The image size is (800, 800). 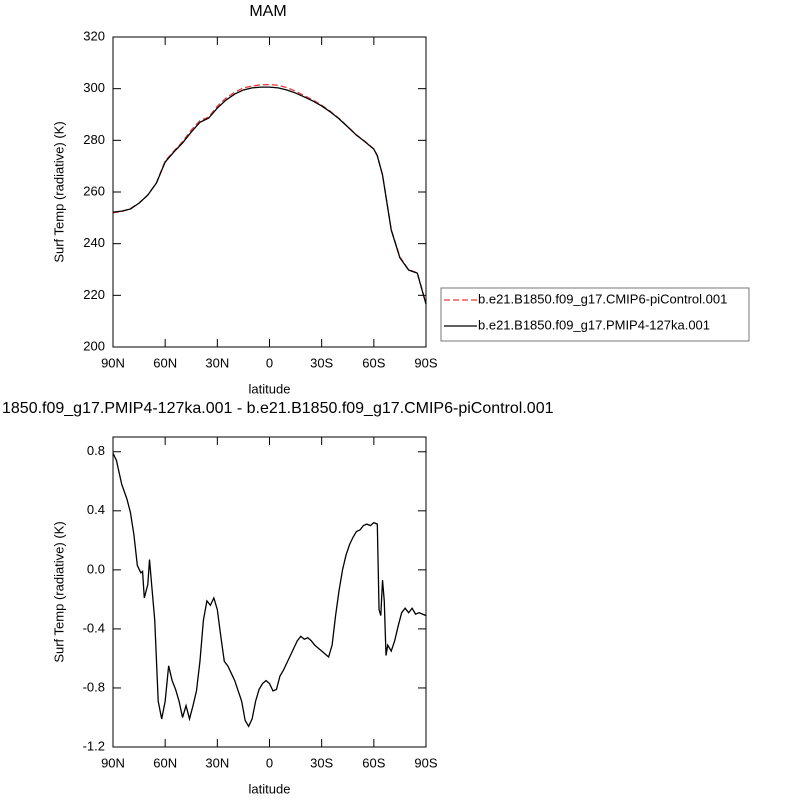 What do you see at coordinates (595, 314) in the screenshot?
I see `legend-box` at bounding box center [595, 314].